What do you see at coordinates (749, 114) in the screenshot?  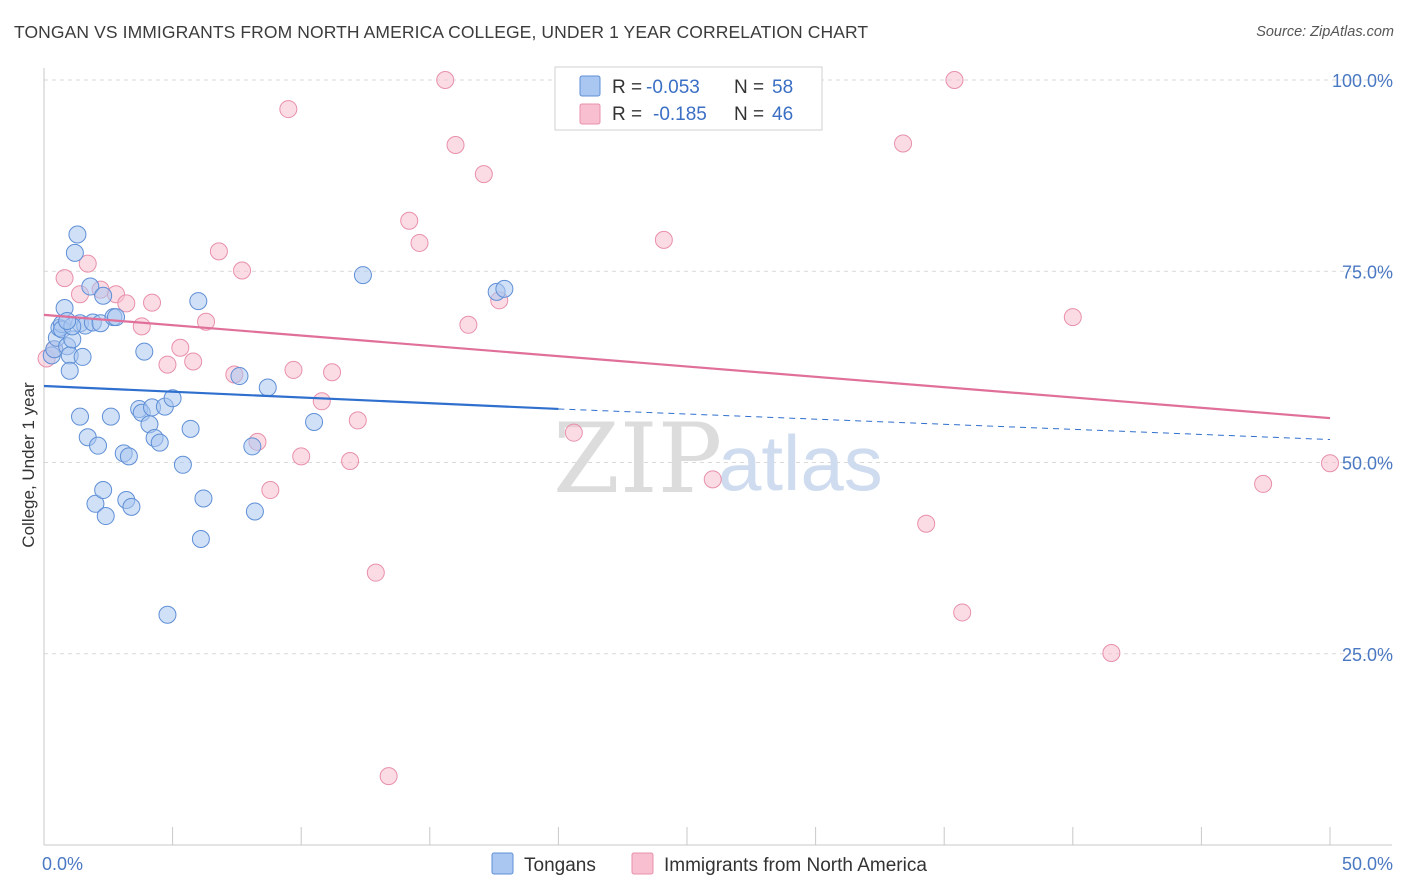 I see `series2-n-label: N =` at bounding box center [749, 114].